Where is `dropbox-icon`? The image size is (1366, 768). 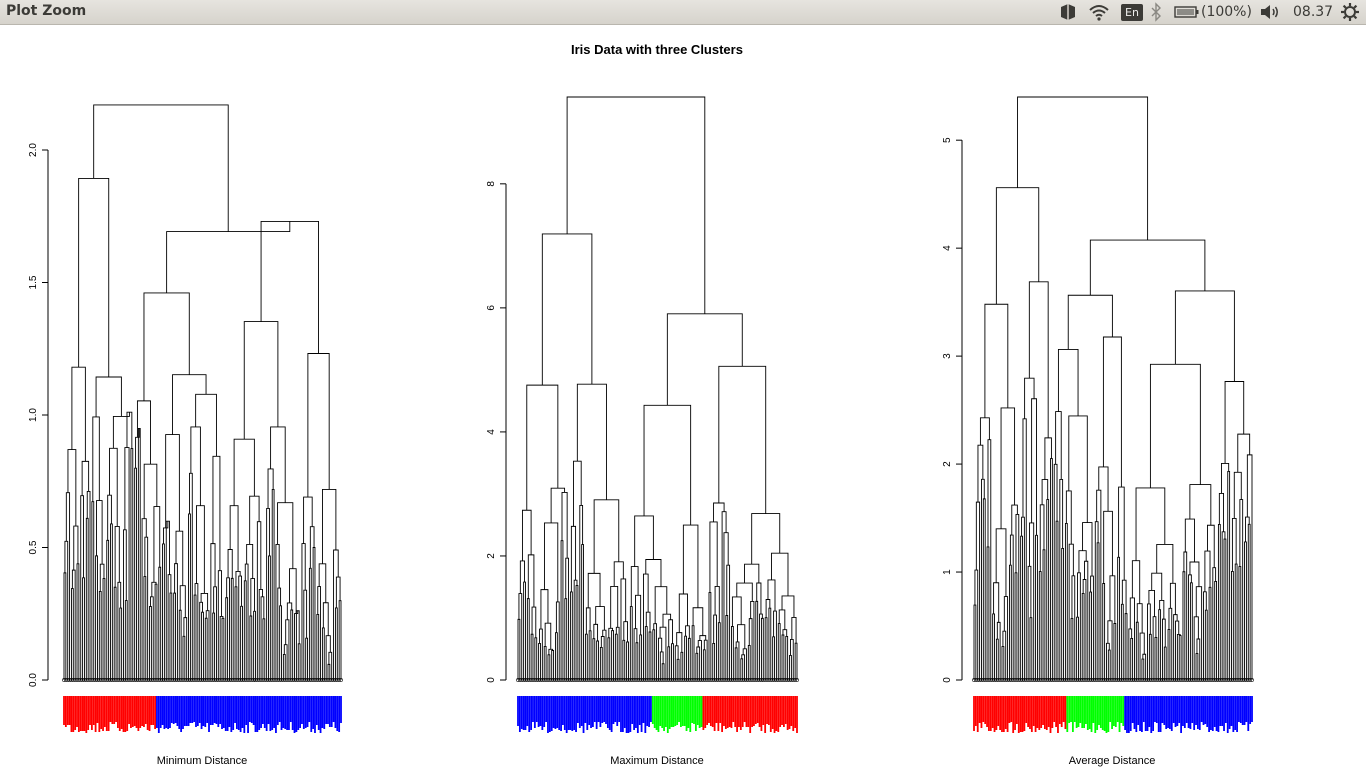 dropbox-icon is located at coordinates (1068, 12).